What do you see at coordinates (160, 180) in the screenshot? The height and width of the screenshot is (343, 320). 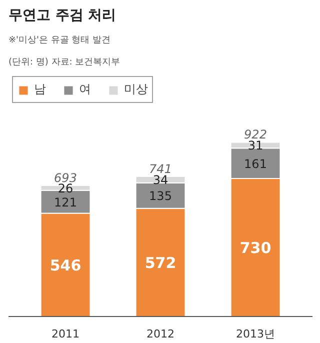 I see `data-label: 34` at bounding box center [160, 180].